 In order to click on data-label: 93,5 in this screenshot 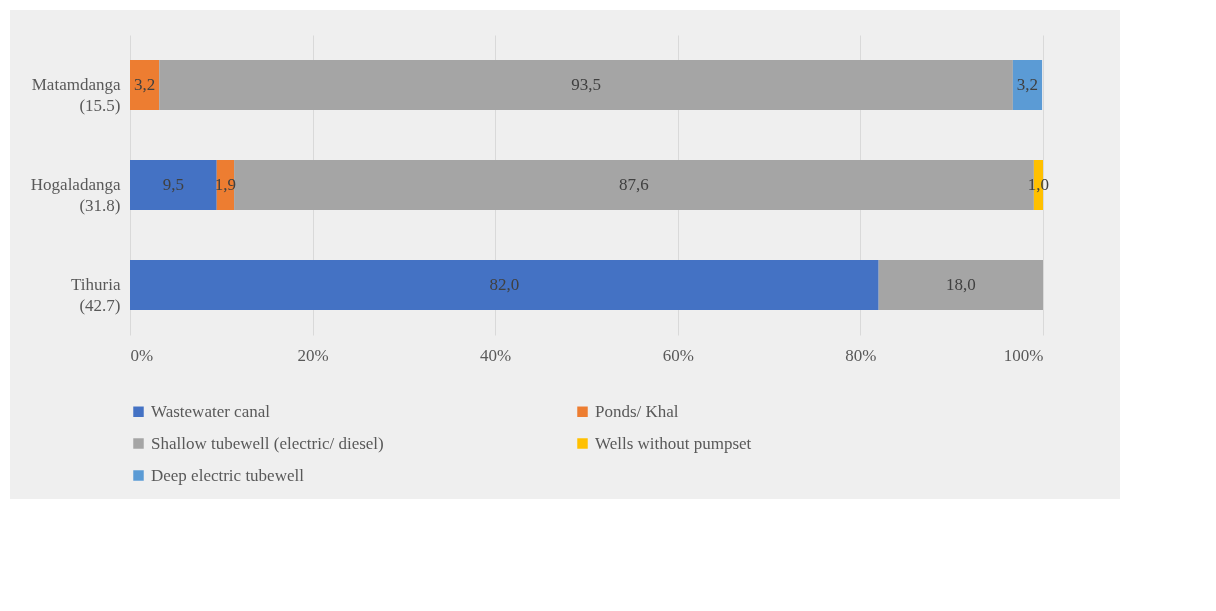, I will do `click(586, 84)`.